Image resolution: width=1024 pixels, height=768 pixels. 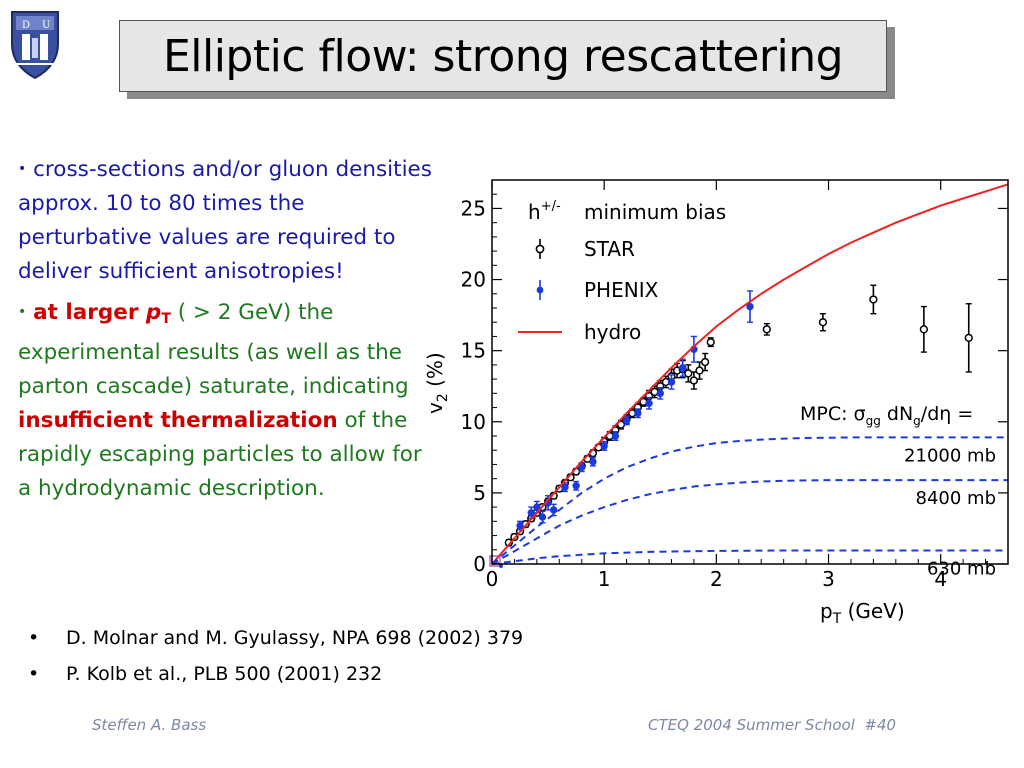 I want to click on x-axis-label-sub: T, so click(x=837, y=617).